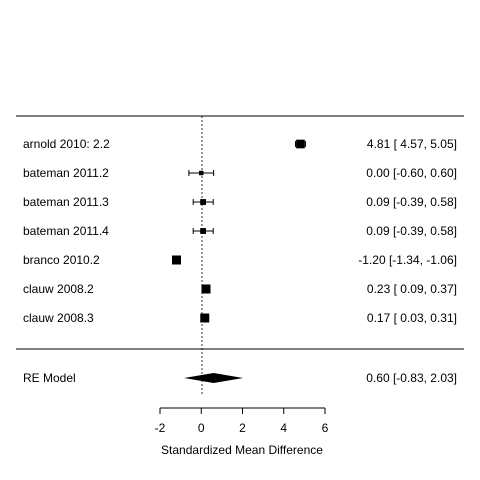  Describe the element at coordinates (412, 144) in the screenshot. I see `study-estimate-ci: 4.81 [ 4.57, 5.05]` at that location.